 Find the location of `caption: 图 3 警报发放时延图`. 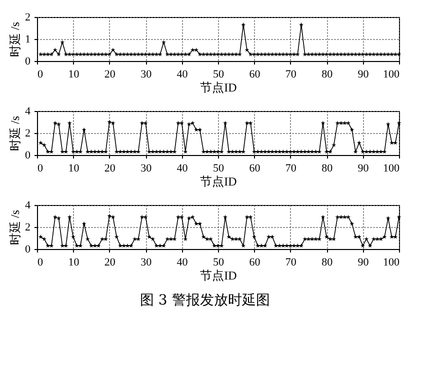

caption: 图 3 警报发放时延图 is located at coordinates (205, 300).